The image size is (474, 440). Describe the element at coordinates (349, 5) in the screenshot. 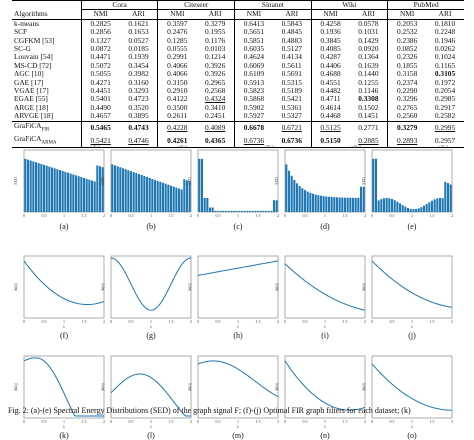

I see `dataset-header: Wiki` at that location.